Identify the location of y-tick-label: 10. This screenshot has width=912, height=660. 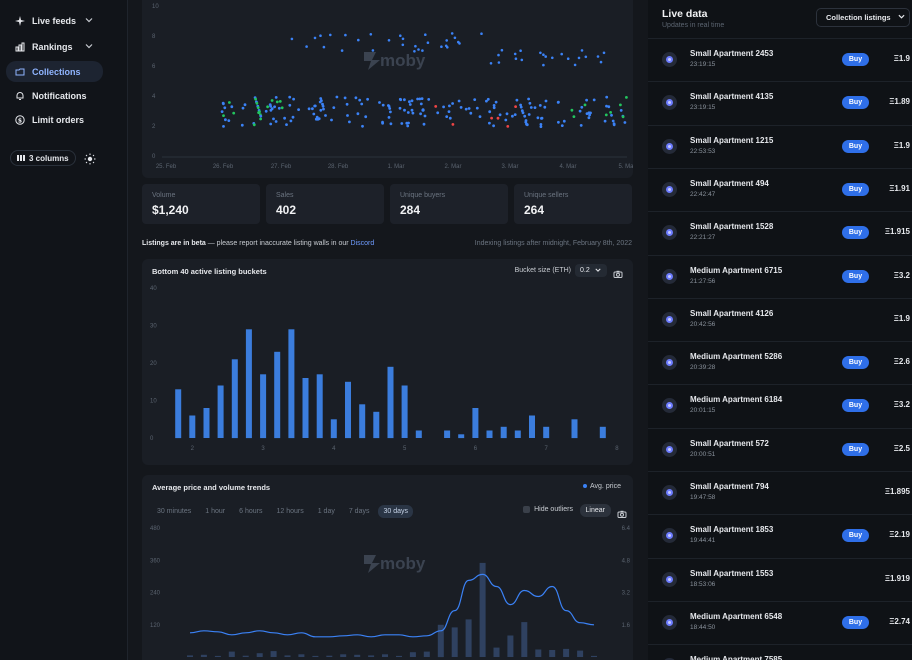
(153, 402).